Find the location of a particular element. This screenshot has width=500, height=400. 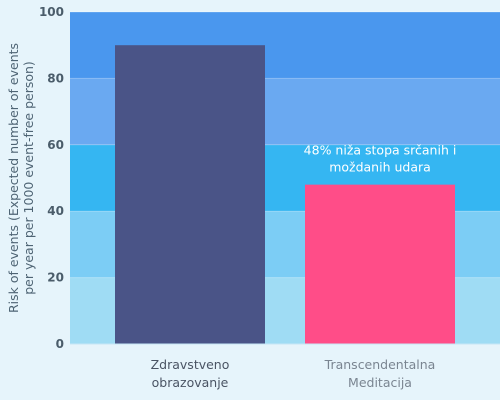

y-tick-label: 0 is located at coordinates (60, 344).